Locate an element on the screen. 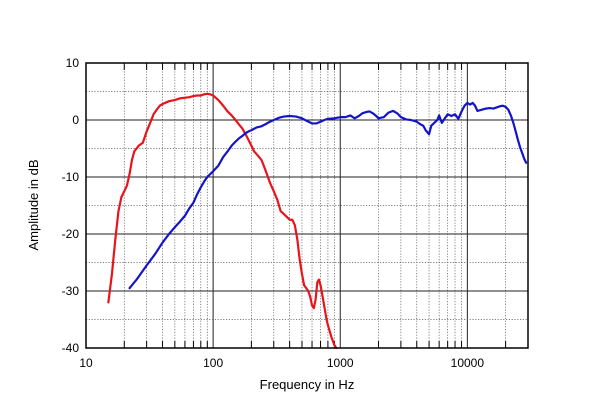  x-tick-label: 100 is located at coordinates (213, 363).